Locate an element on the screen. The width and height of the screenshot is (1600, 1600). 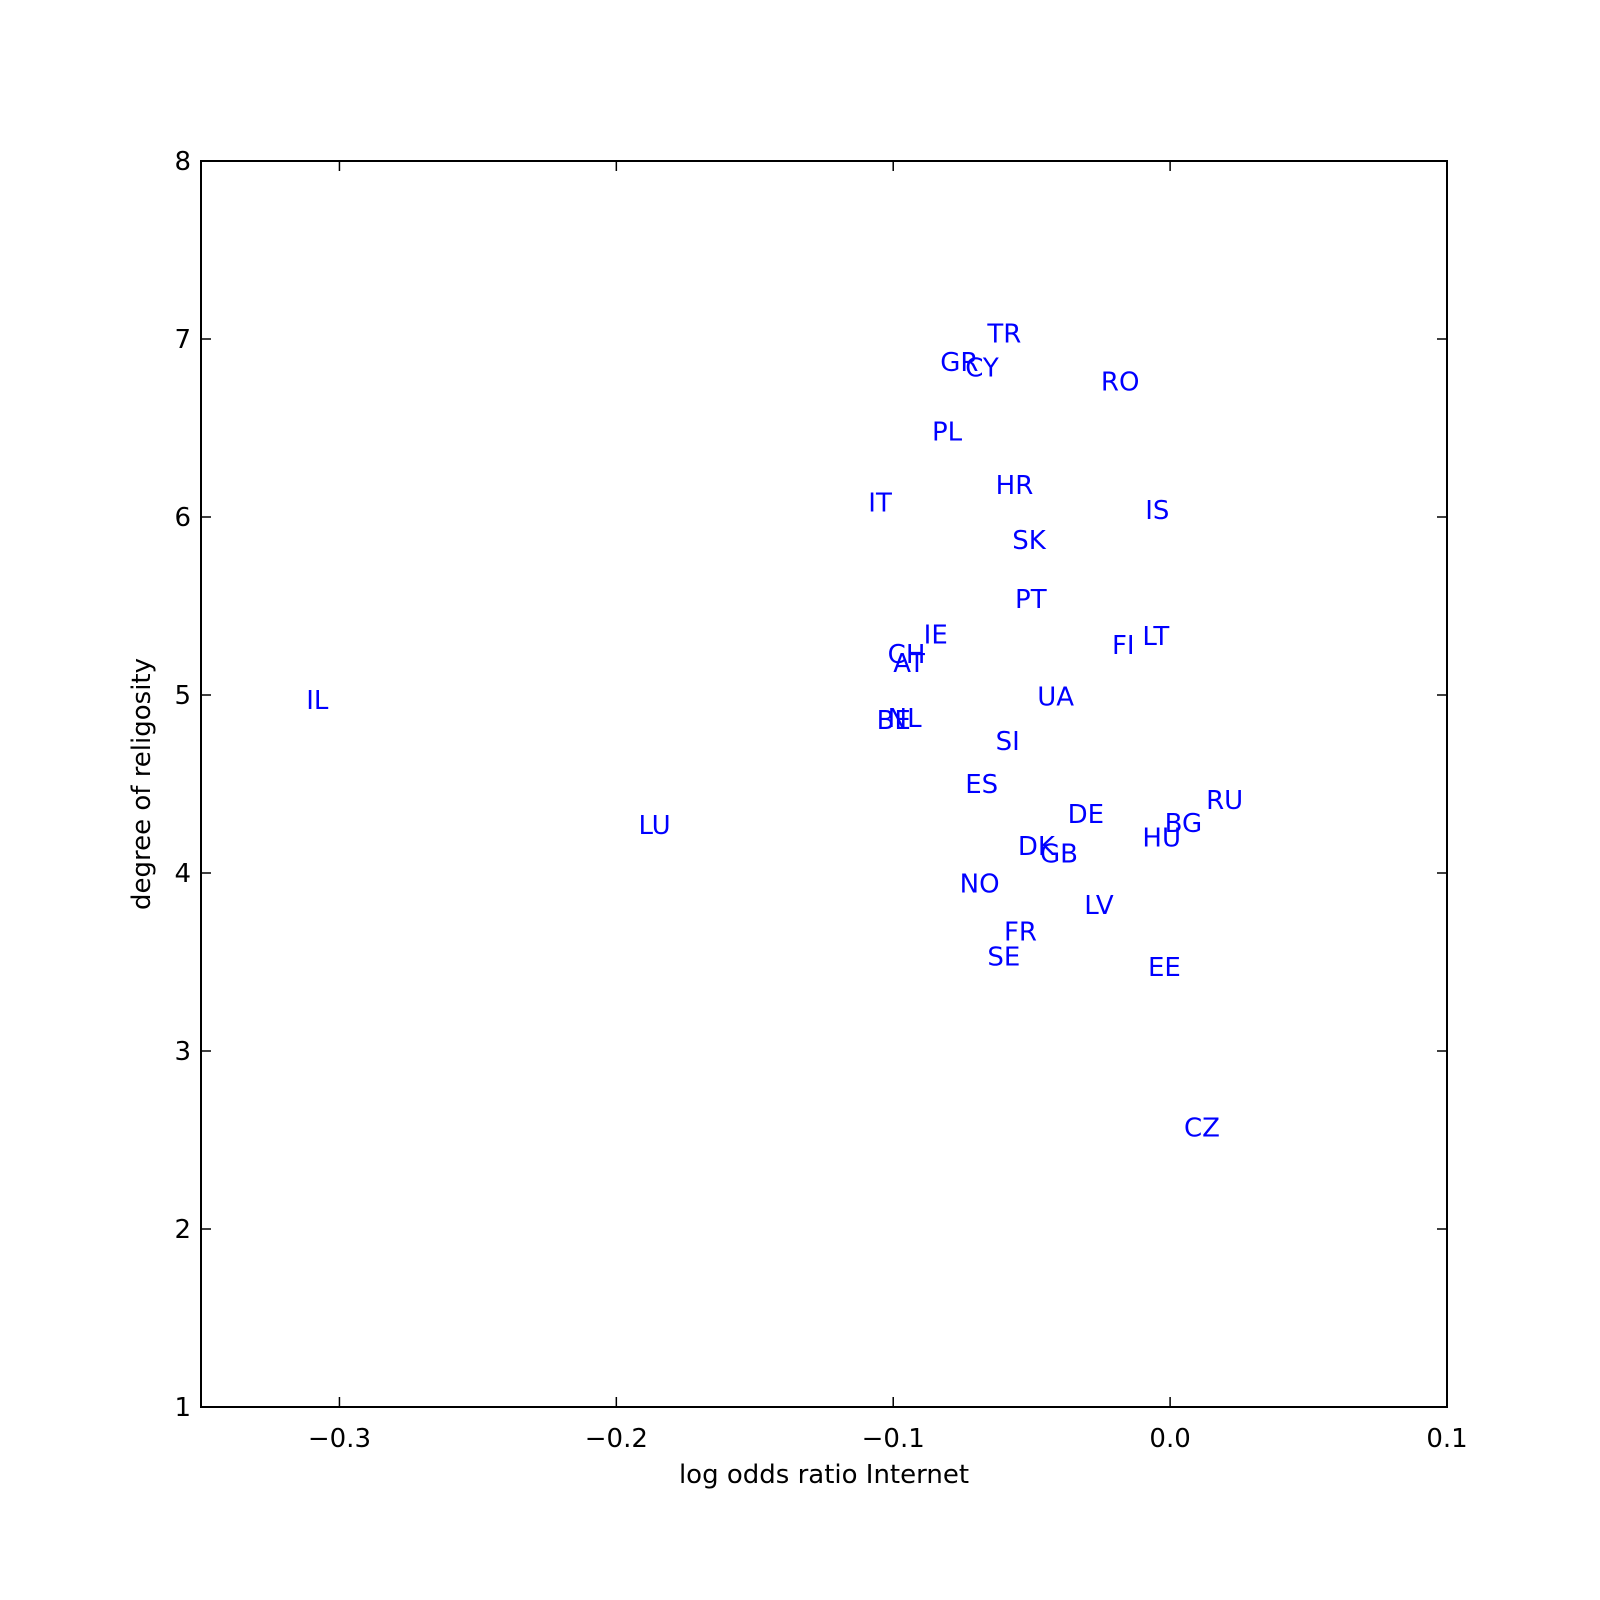
point-label: HU is located at coordinates (1161, 838).